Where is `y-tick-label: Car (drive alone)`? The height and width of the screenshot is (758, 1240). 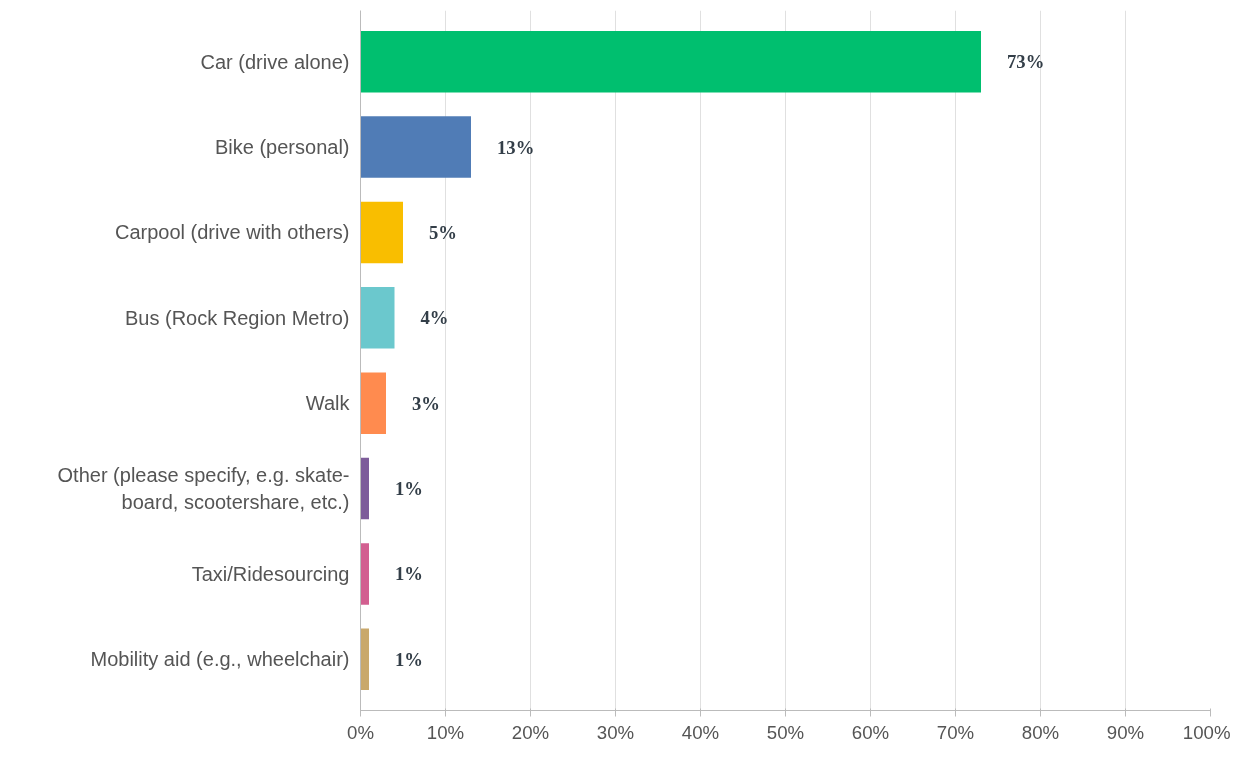 y-tick-label: Car (drive alone) is located at coordinates (275, 61).